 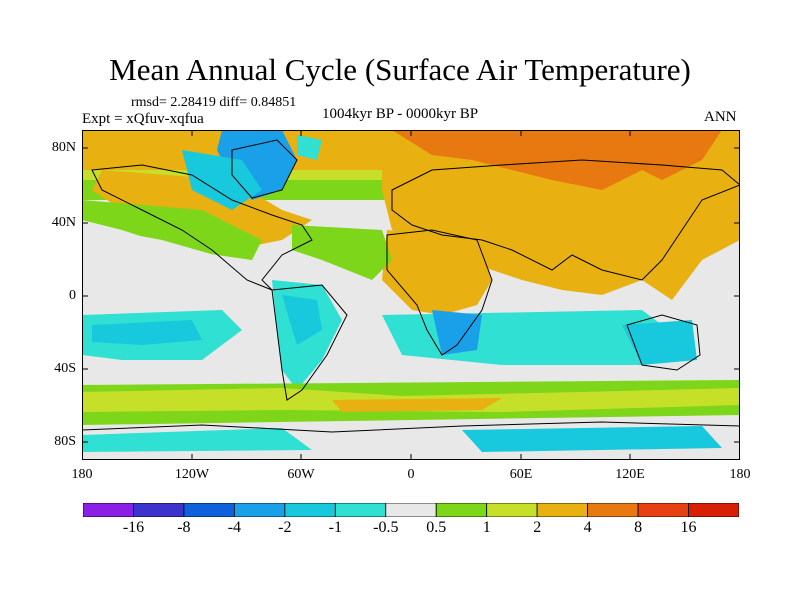 I want to click on lon-label-120e: 120E, so click(x=630, y=474).